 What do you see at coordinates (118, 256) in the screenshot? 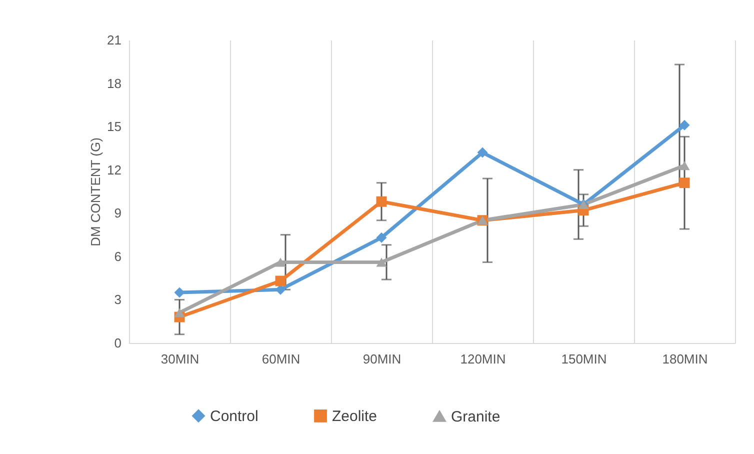
I see `y-tick-label: 6` at bounding box center [118, 256].